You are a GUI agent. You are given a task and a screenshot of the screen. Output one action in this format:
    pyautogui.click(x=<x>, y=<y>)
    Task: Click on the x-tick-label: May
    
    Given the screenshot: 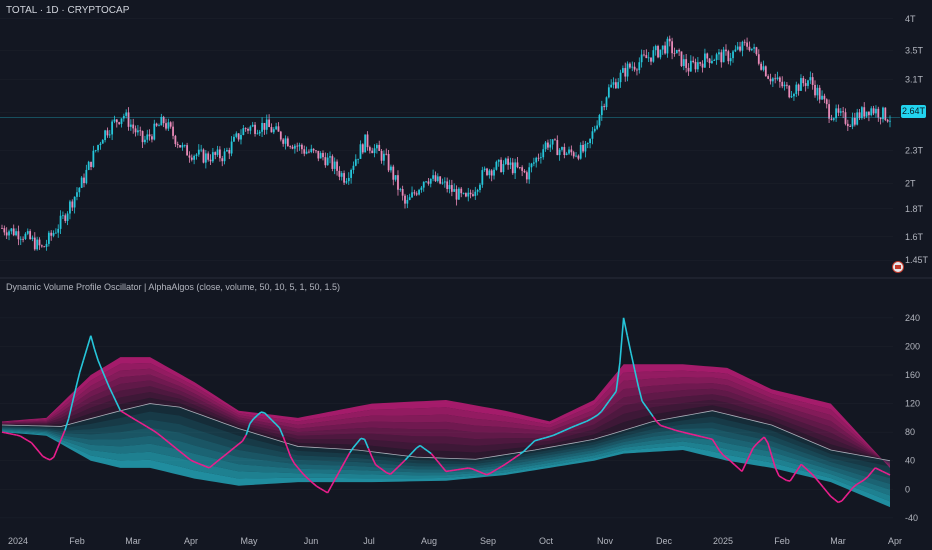 What is the action you would take?
    pyautogui.click(x=249, y=541)
    